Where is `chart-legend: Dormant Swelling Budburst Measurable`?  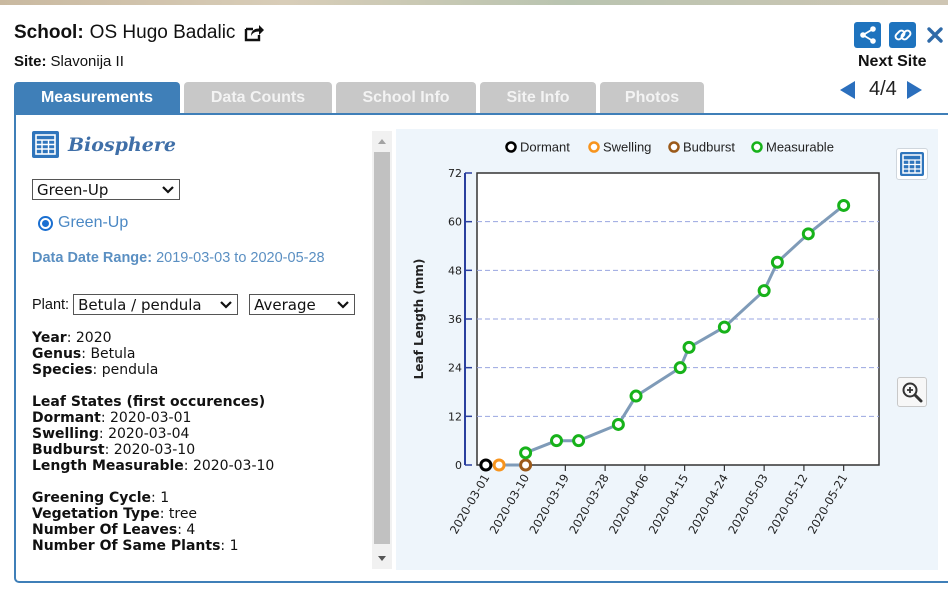
chart-legend: Dormant Swelling Budburst Measurable is located at coordinates (669, 147).